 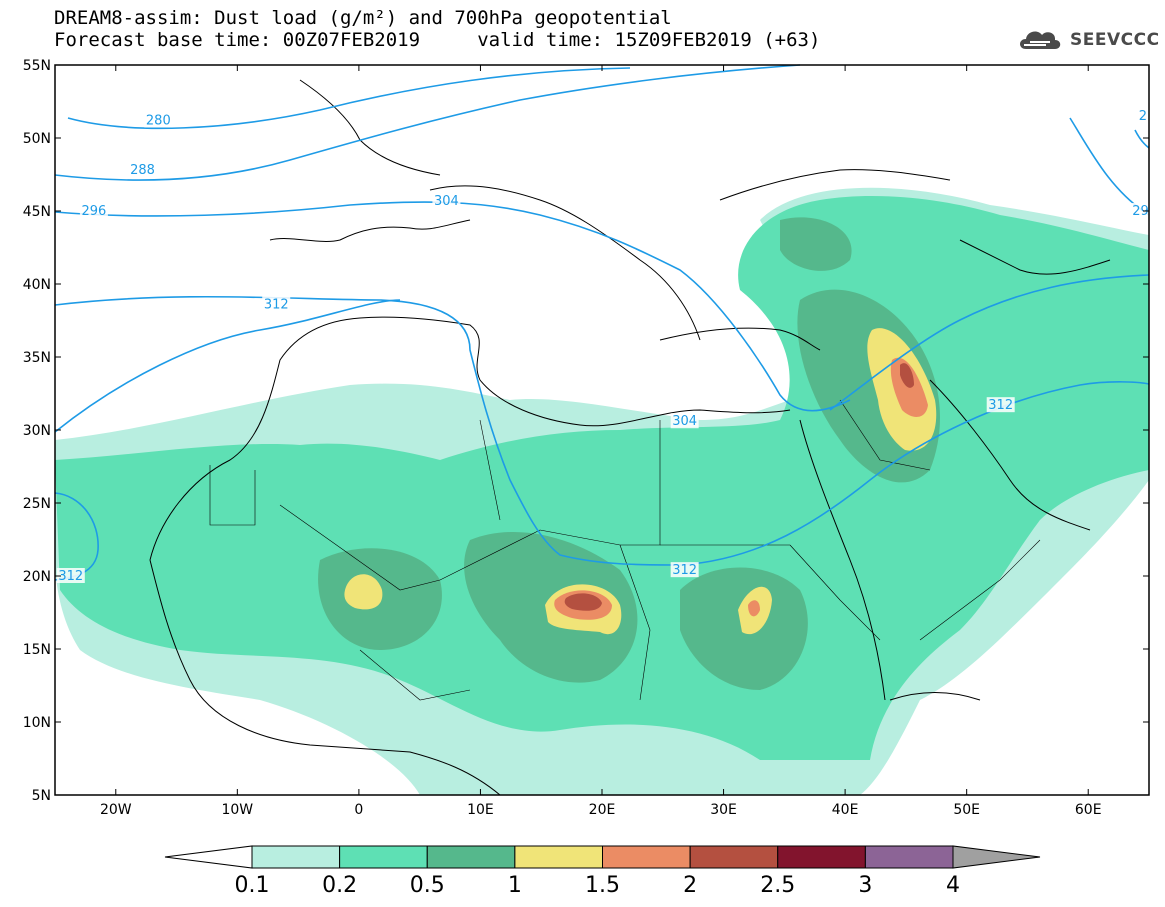 What do you see at coordinates (602, 871) in the screenshot?
I see `colorbar: 0.1 0.2 0.5 1 1.5 2 2.5 3 4` at bounding box center [602, 871].